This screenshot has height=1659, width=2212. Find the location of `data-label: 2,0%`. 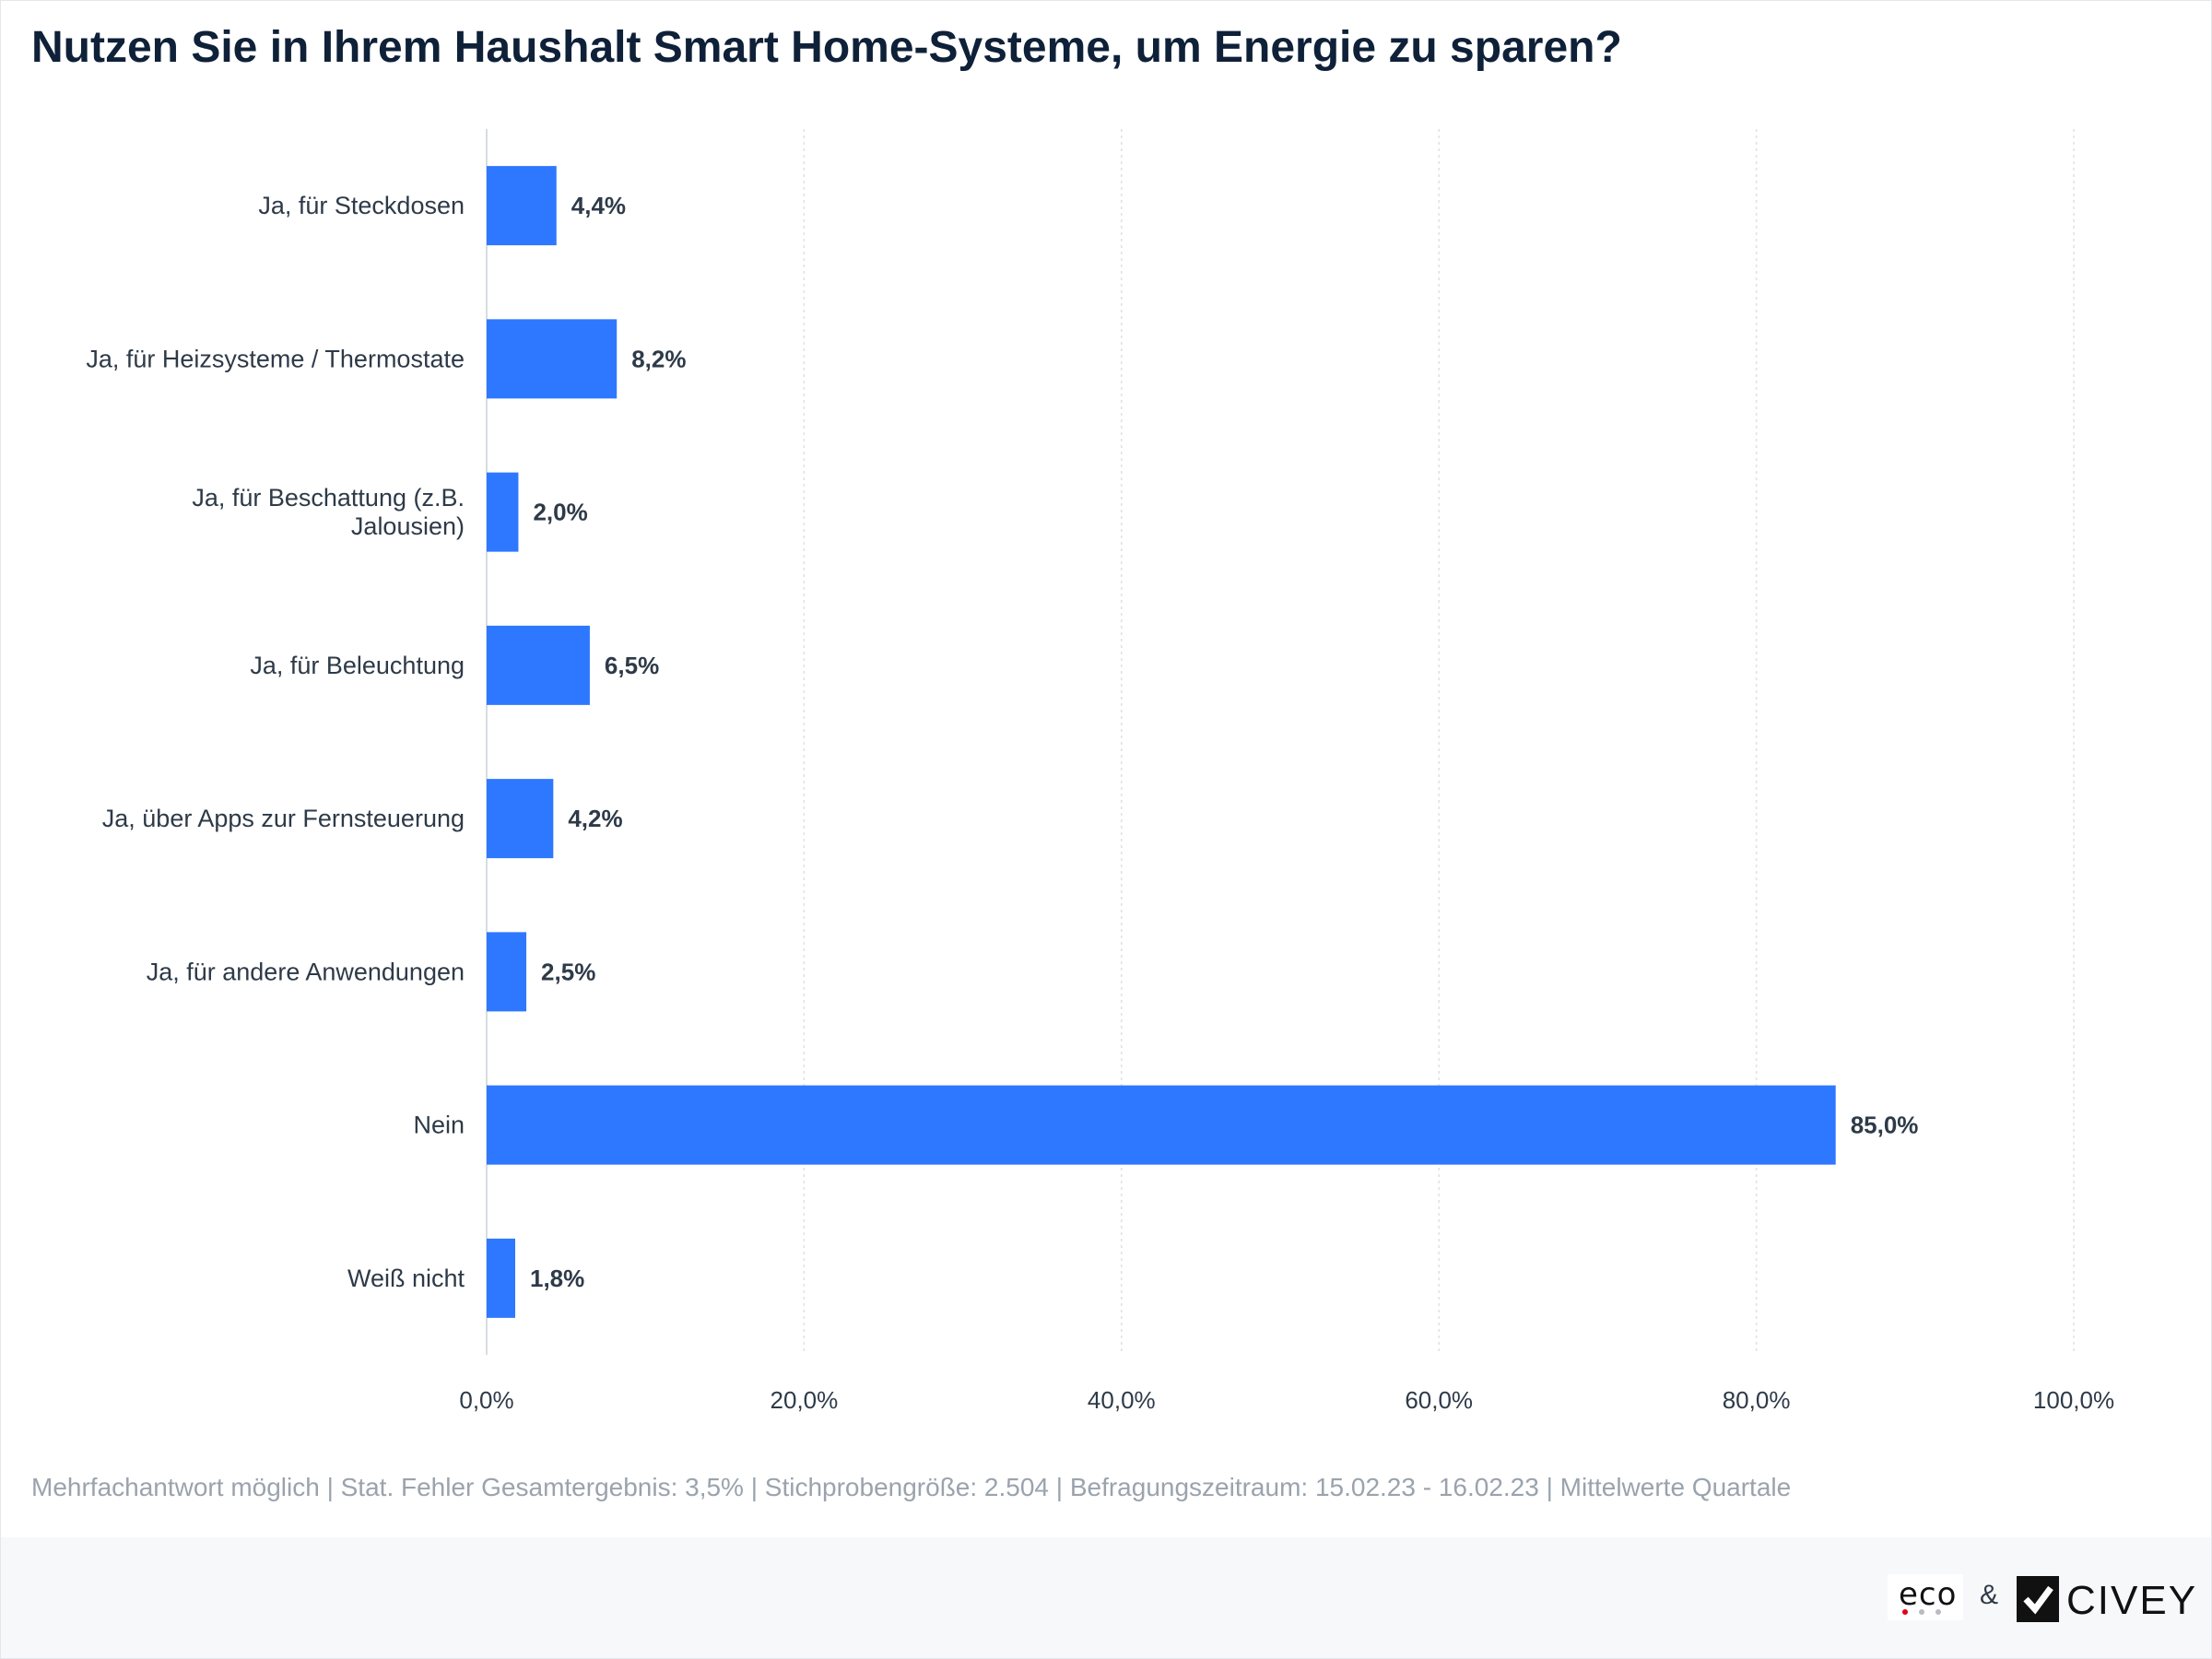

data-label: 2,0% is located at coordinates (560, 512).